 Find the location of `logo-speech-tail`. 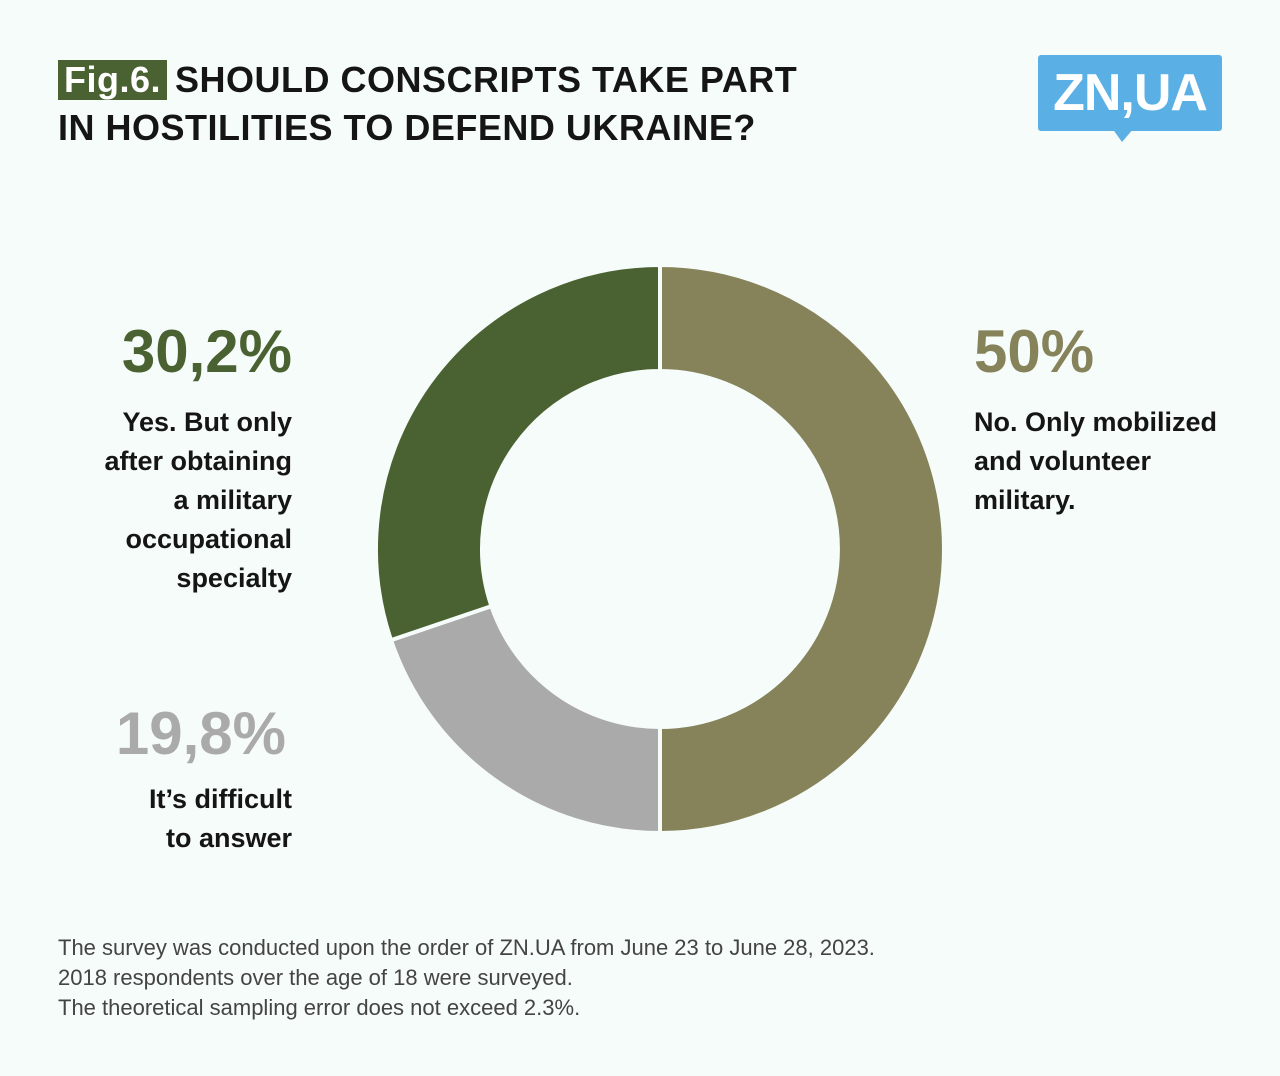

logo-speech-tail is located at coordinates (1123, 135).